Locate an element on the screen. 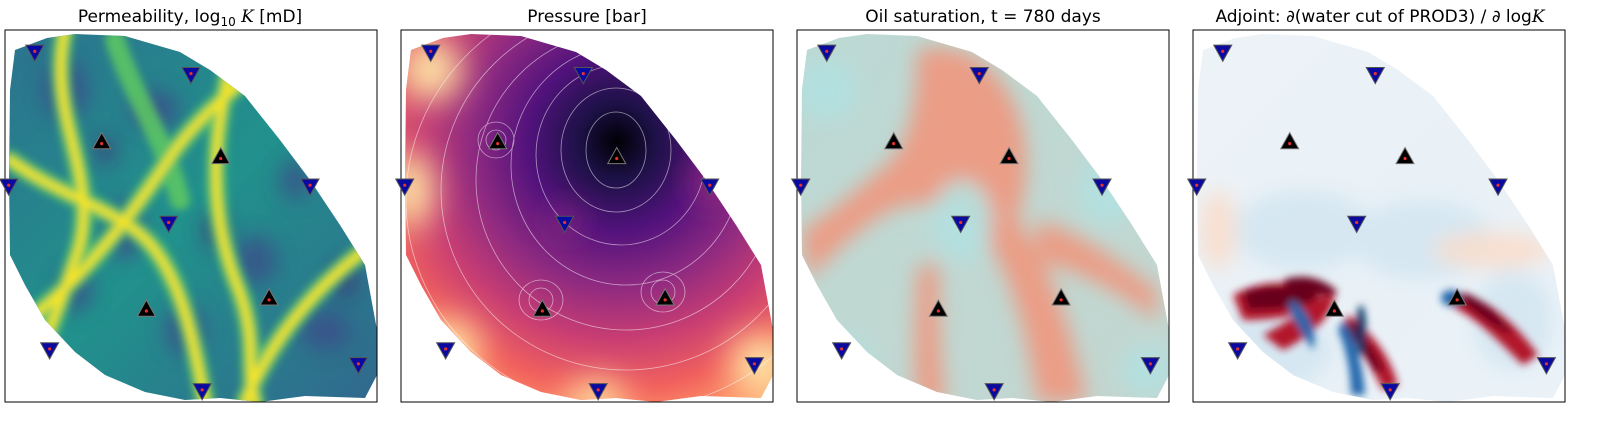 This screenshot has width=1600, height=440. panel-4-title: Adjoint: ∂(water cut of PROD3) / ∂ logK is located at coordinates (1380, 17).